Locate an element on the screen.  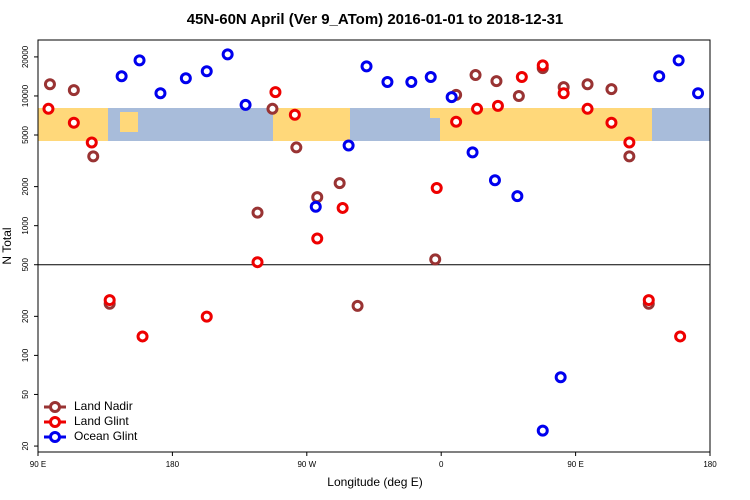
legend-label: Ocean Glint is located at coordinates (106, 436).